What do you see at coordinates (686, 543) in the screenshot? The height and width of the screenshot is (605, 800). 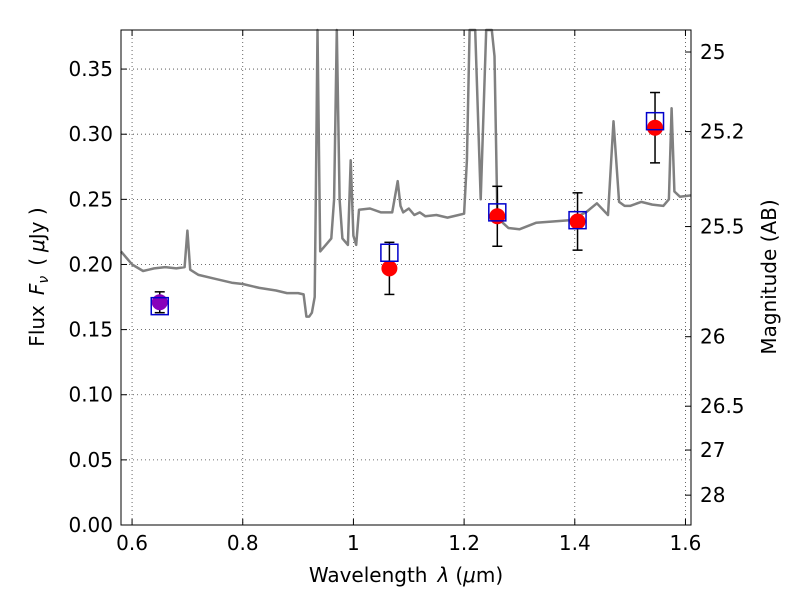 I see `x-tick-label: 1.6` at bounding box center [686, 543].